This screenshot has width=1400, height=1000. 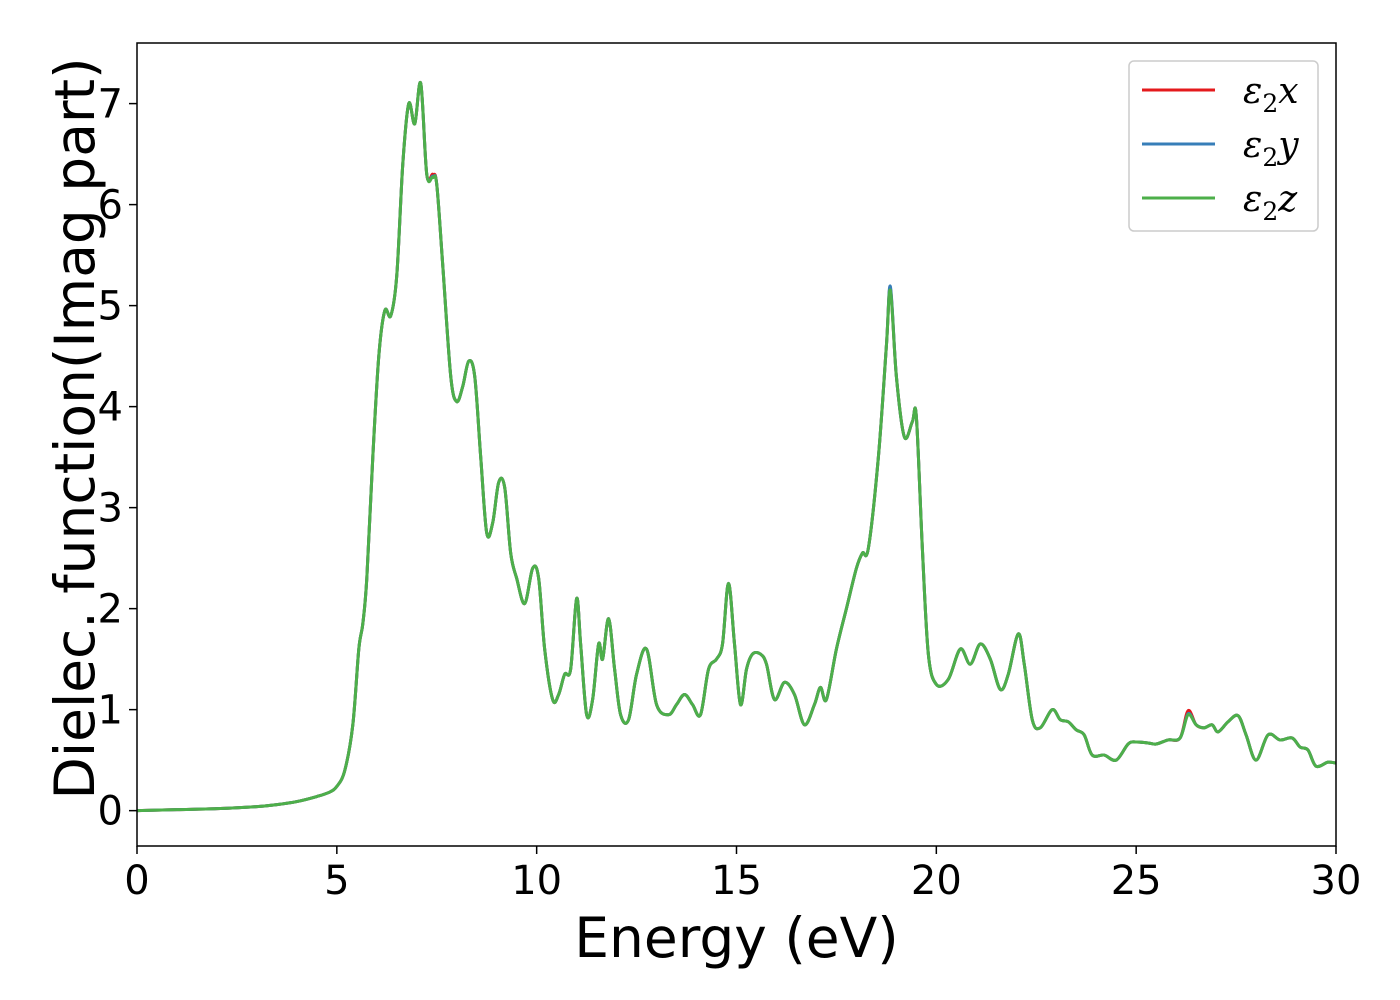 What do you see at coordinates (1271, 94) in the screenshot?
I see `legend-entry-x: ε2x` at bounding box center [1271, 94].